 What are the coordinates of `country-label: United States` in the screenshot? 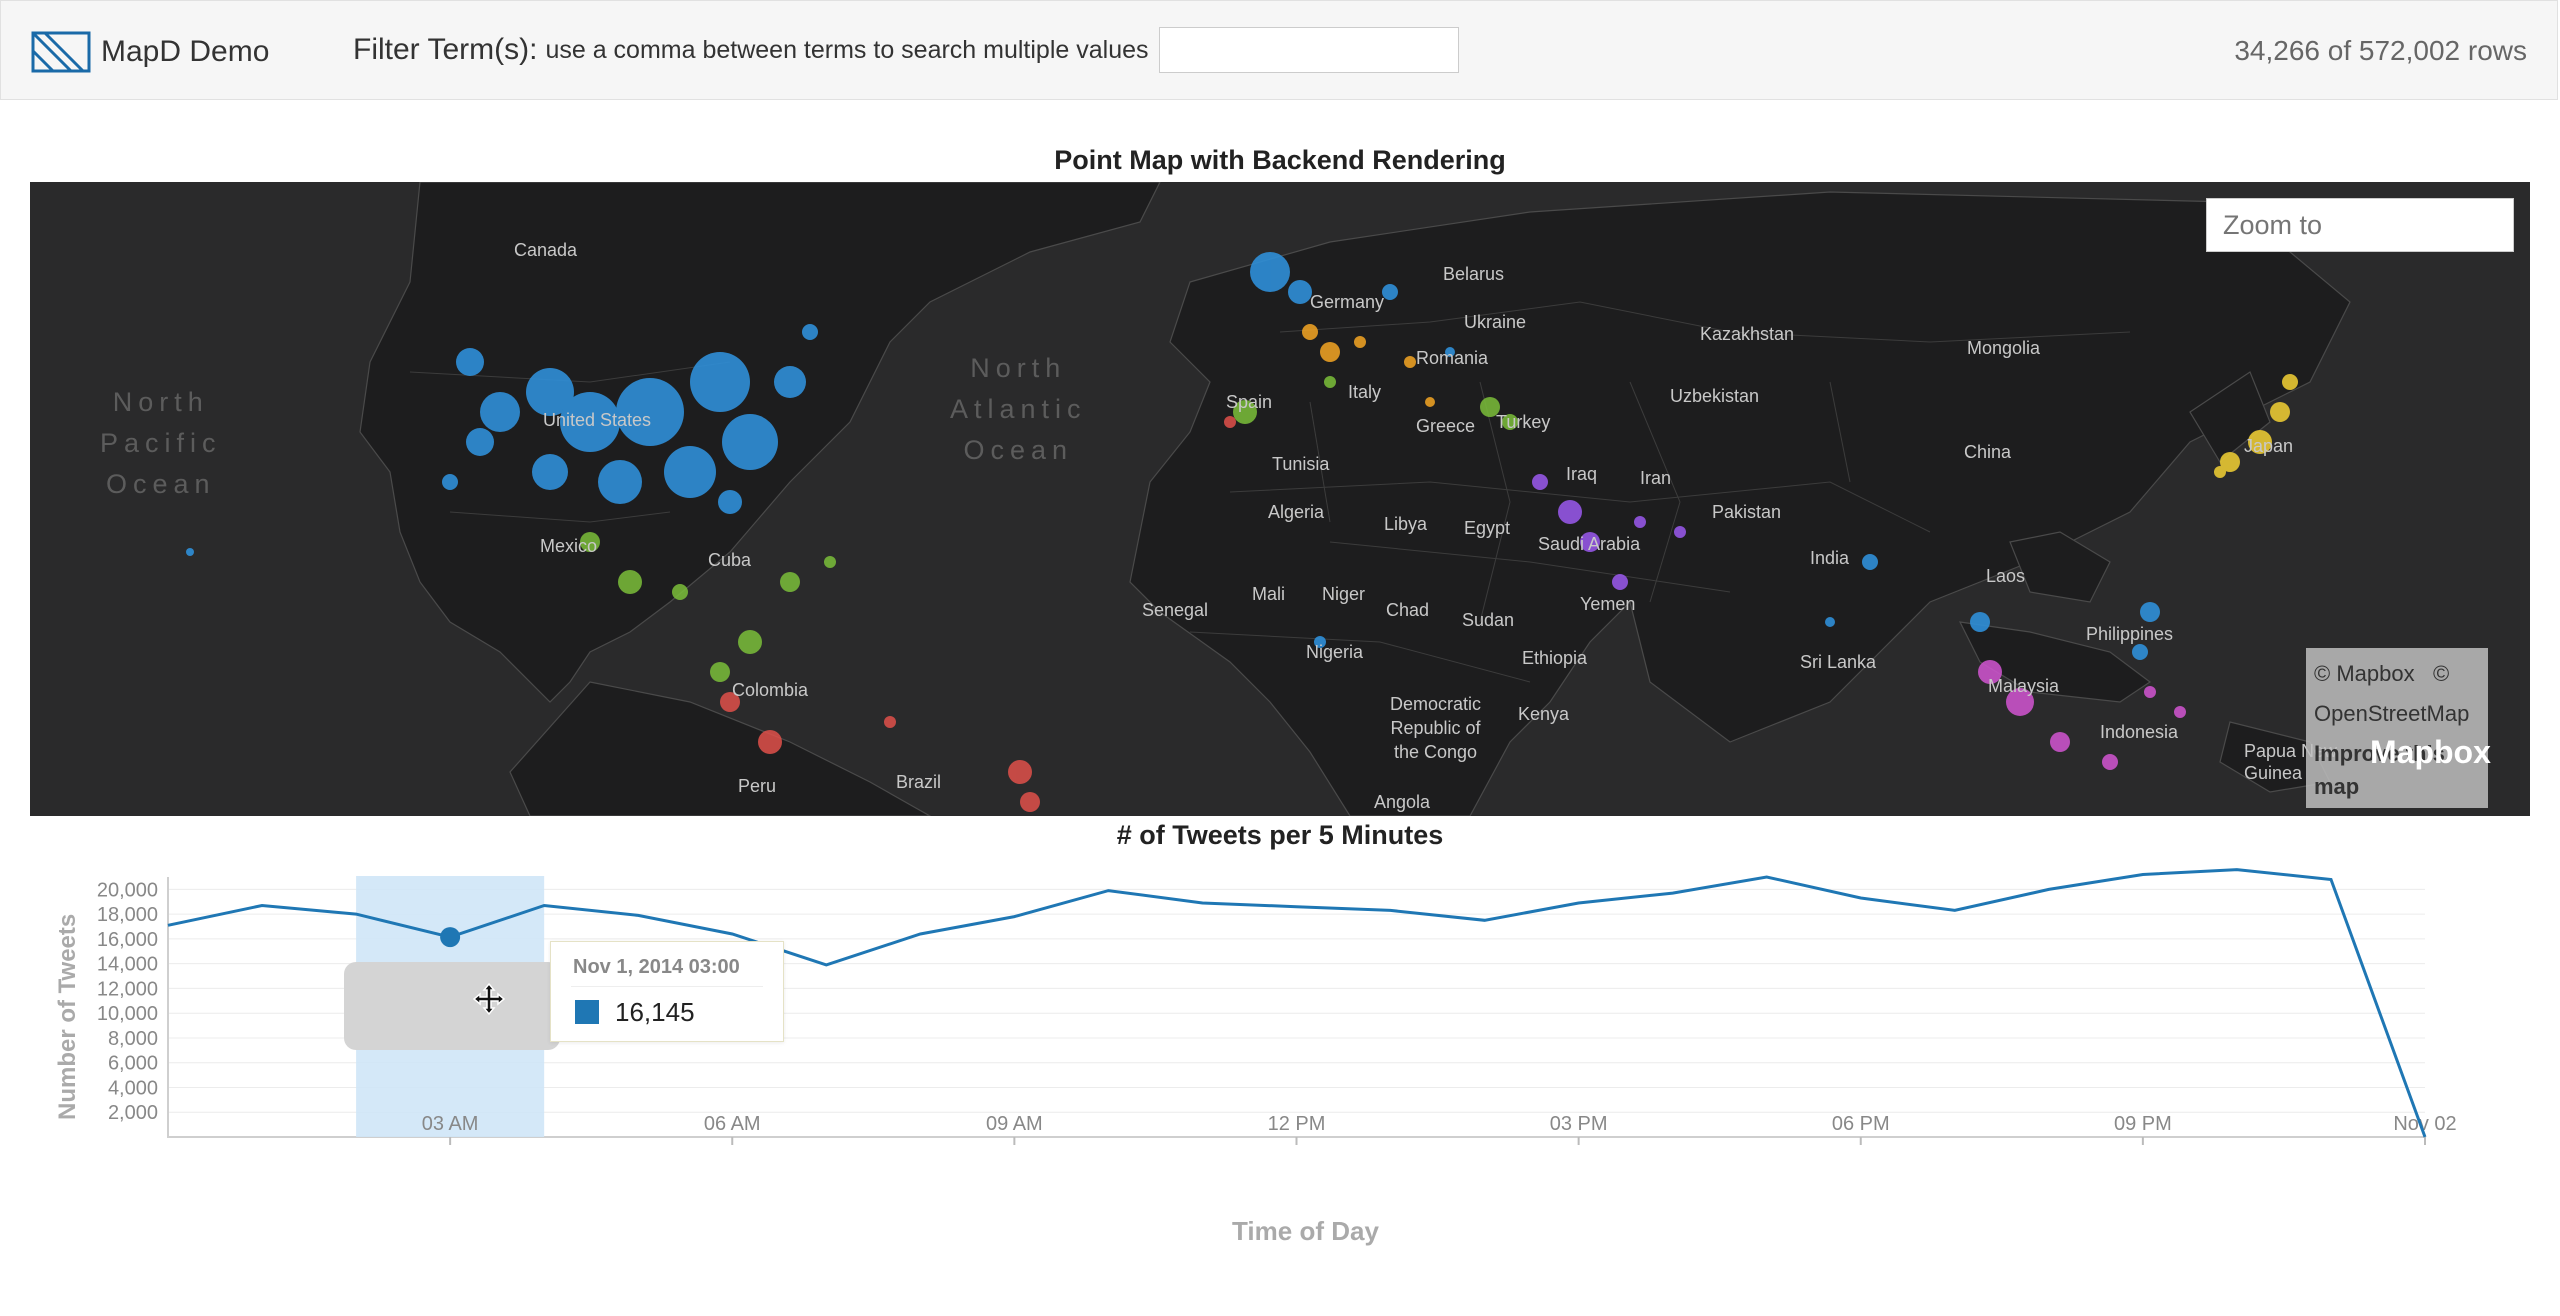 It's located at (597, 420).